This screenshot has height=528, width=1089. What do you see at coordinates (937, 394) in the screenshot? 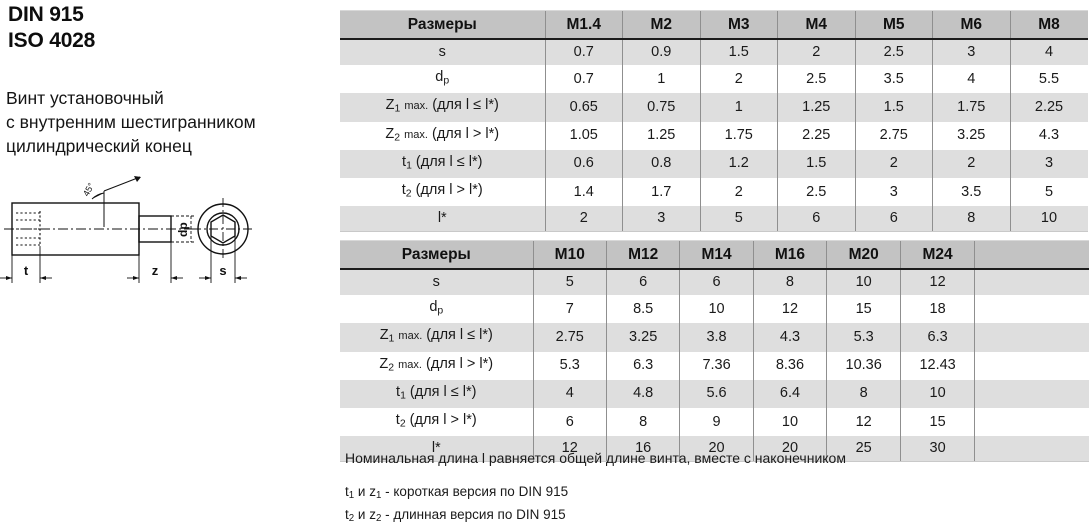
I see `cell-m24: 10` at bounding box center [937, 394].